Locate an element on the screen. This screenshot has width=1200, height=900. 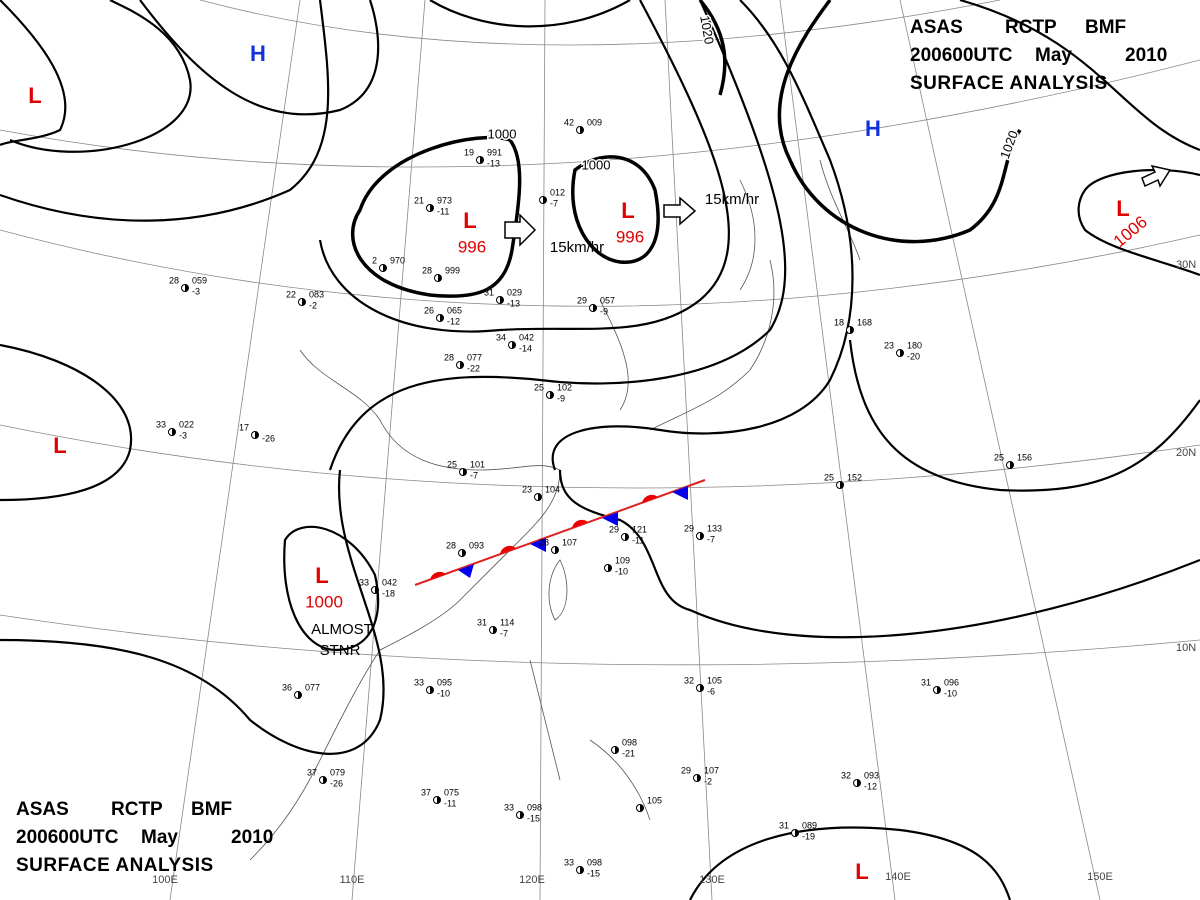
station-pressure: 009 is located at coordinates (594, 122).